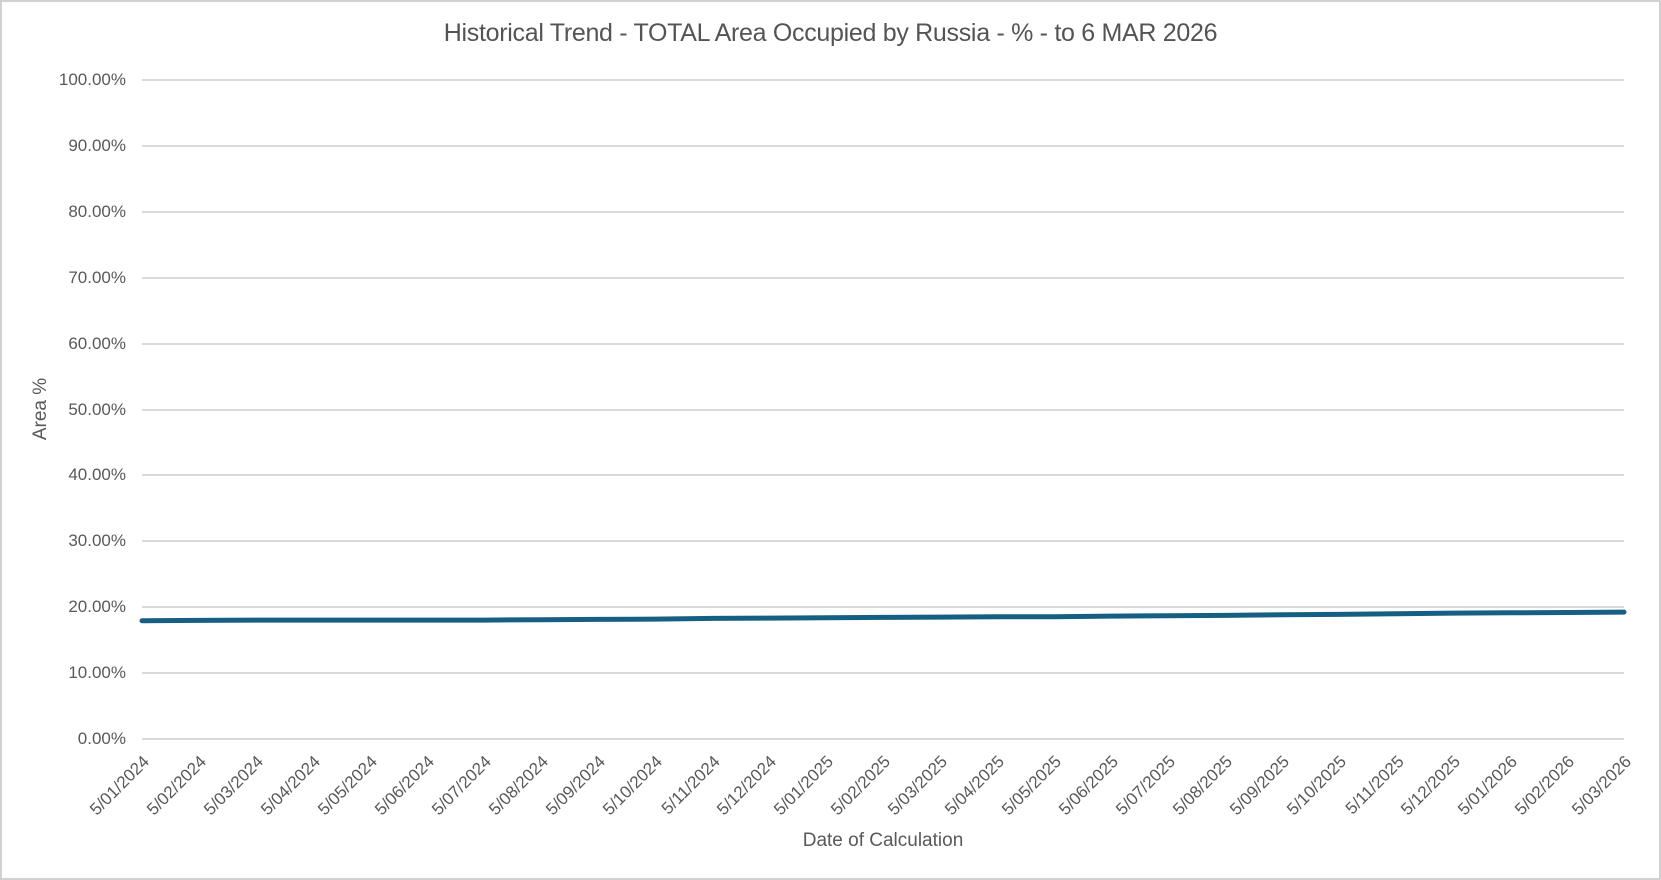 This screenshot has height=880, width=1661. Describe the element at coordinates (97, 277) in the screenshot. I see `y-axis-tick-label: 70.00%` at that location.